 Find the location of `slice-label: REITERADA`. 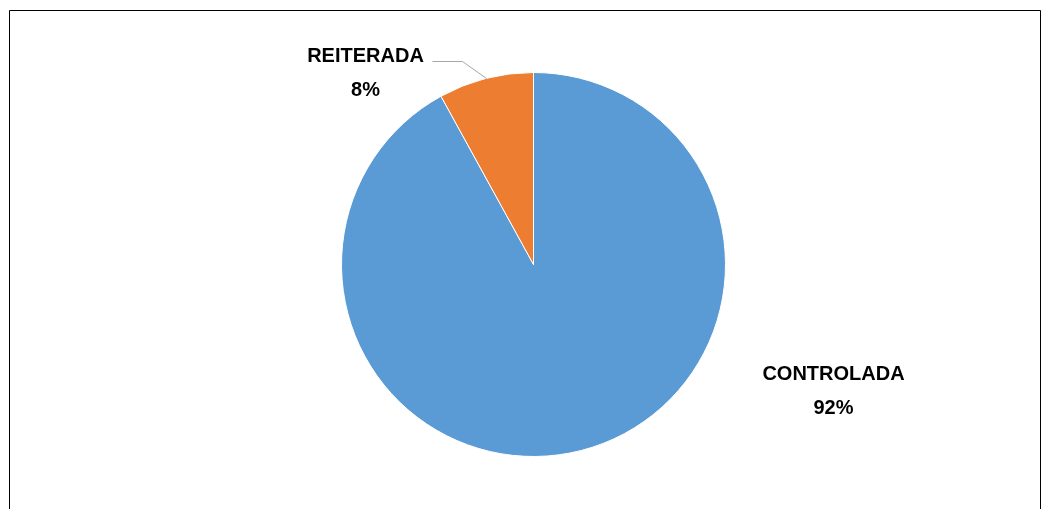

slice-label: REITERADA is located at coordinates (365, 54).